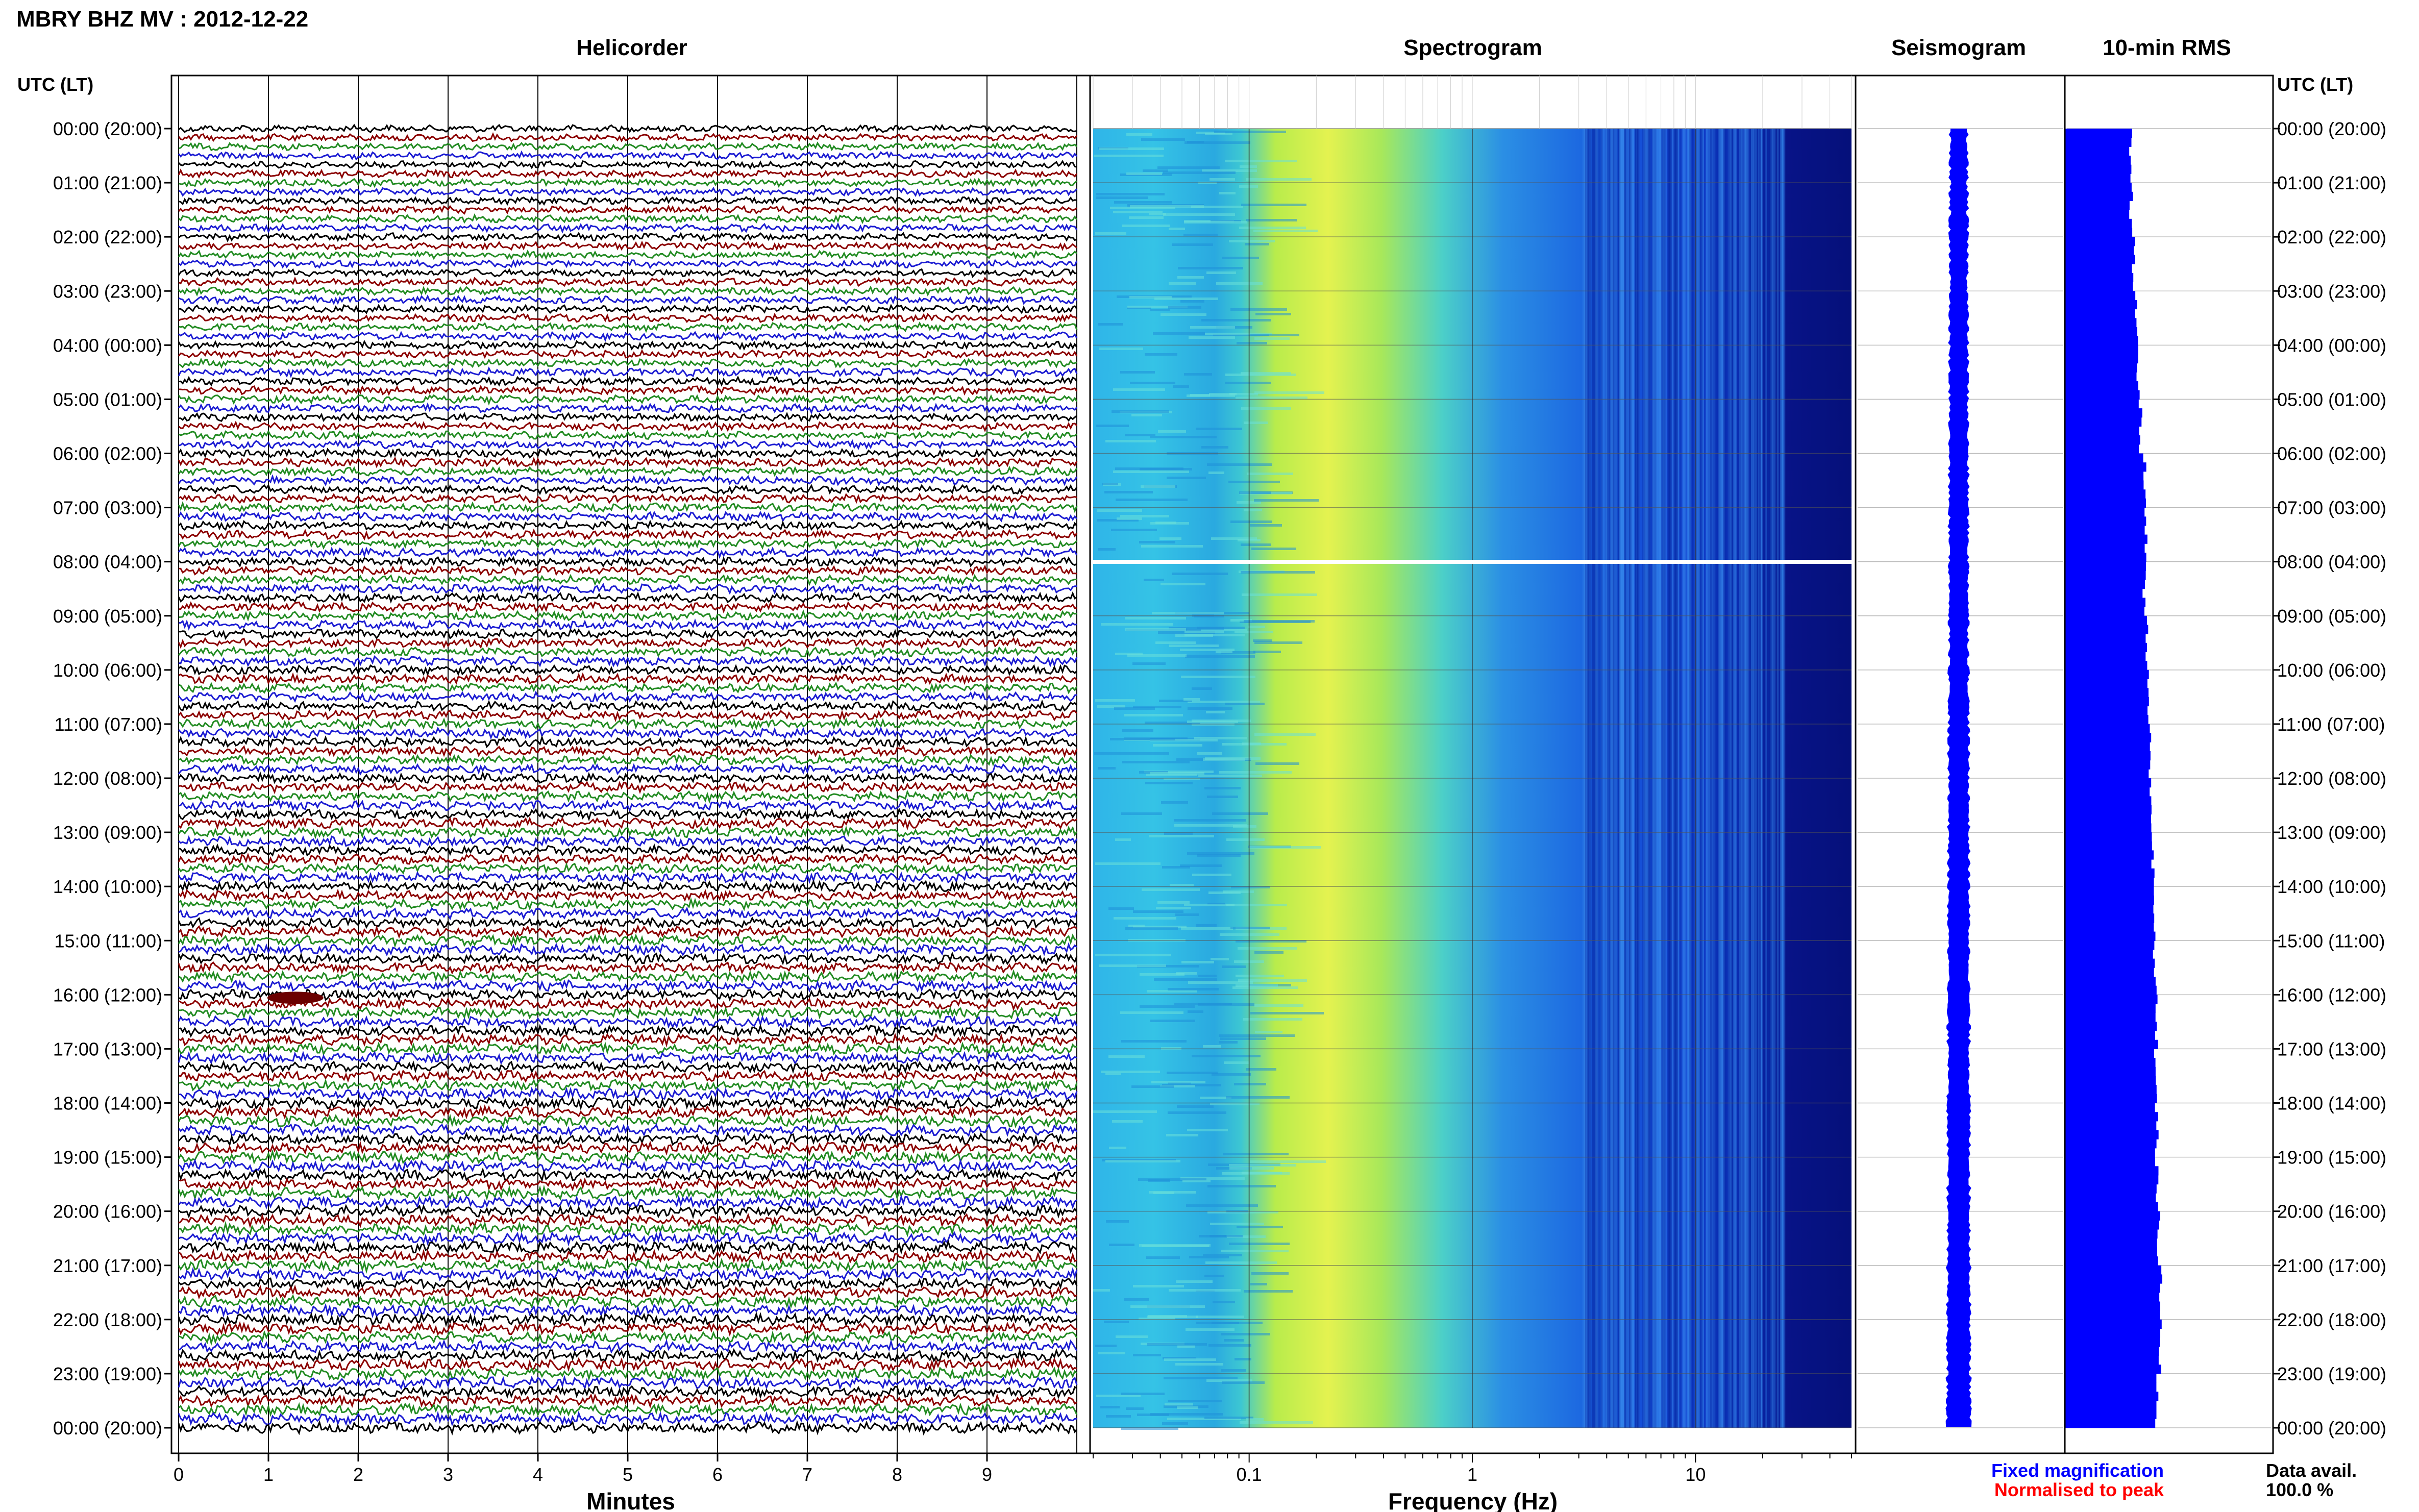  I want to click on hour-label-right: 01:00 (21:00), so click(2331, 182).